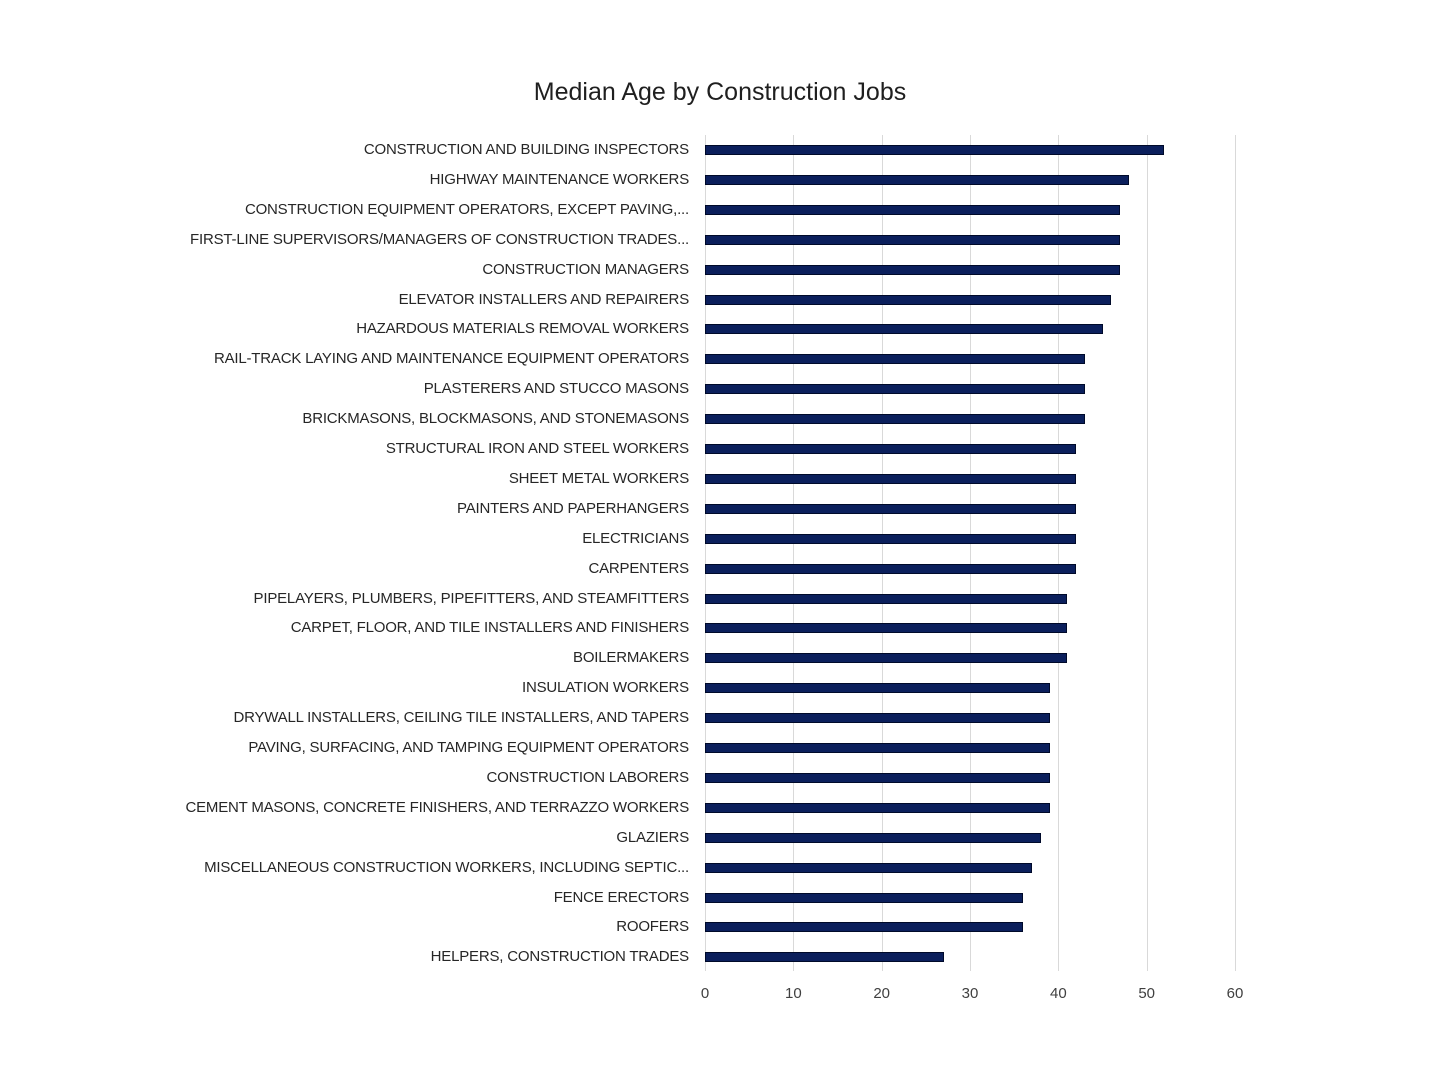 The image size is (1440, 1080). I want to click on x-tick-label: 30, so click(970, 993).